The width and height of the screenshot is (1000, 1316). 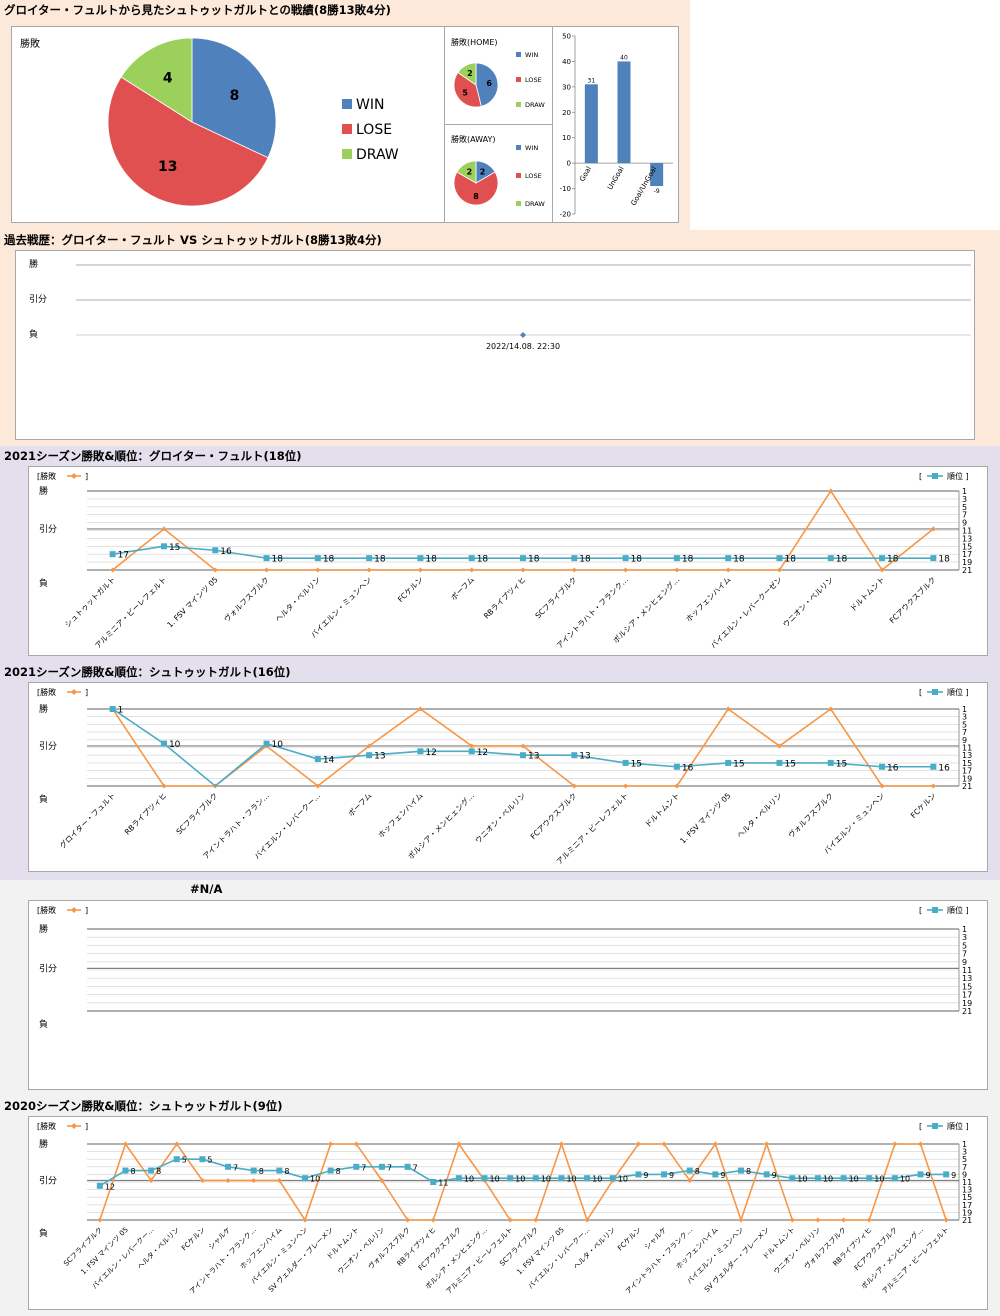 What do you see at coordinates (616, 178) in the screenshot?
I see `bar-category-label: UnGoal` at bounding box center [616, 178].